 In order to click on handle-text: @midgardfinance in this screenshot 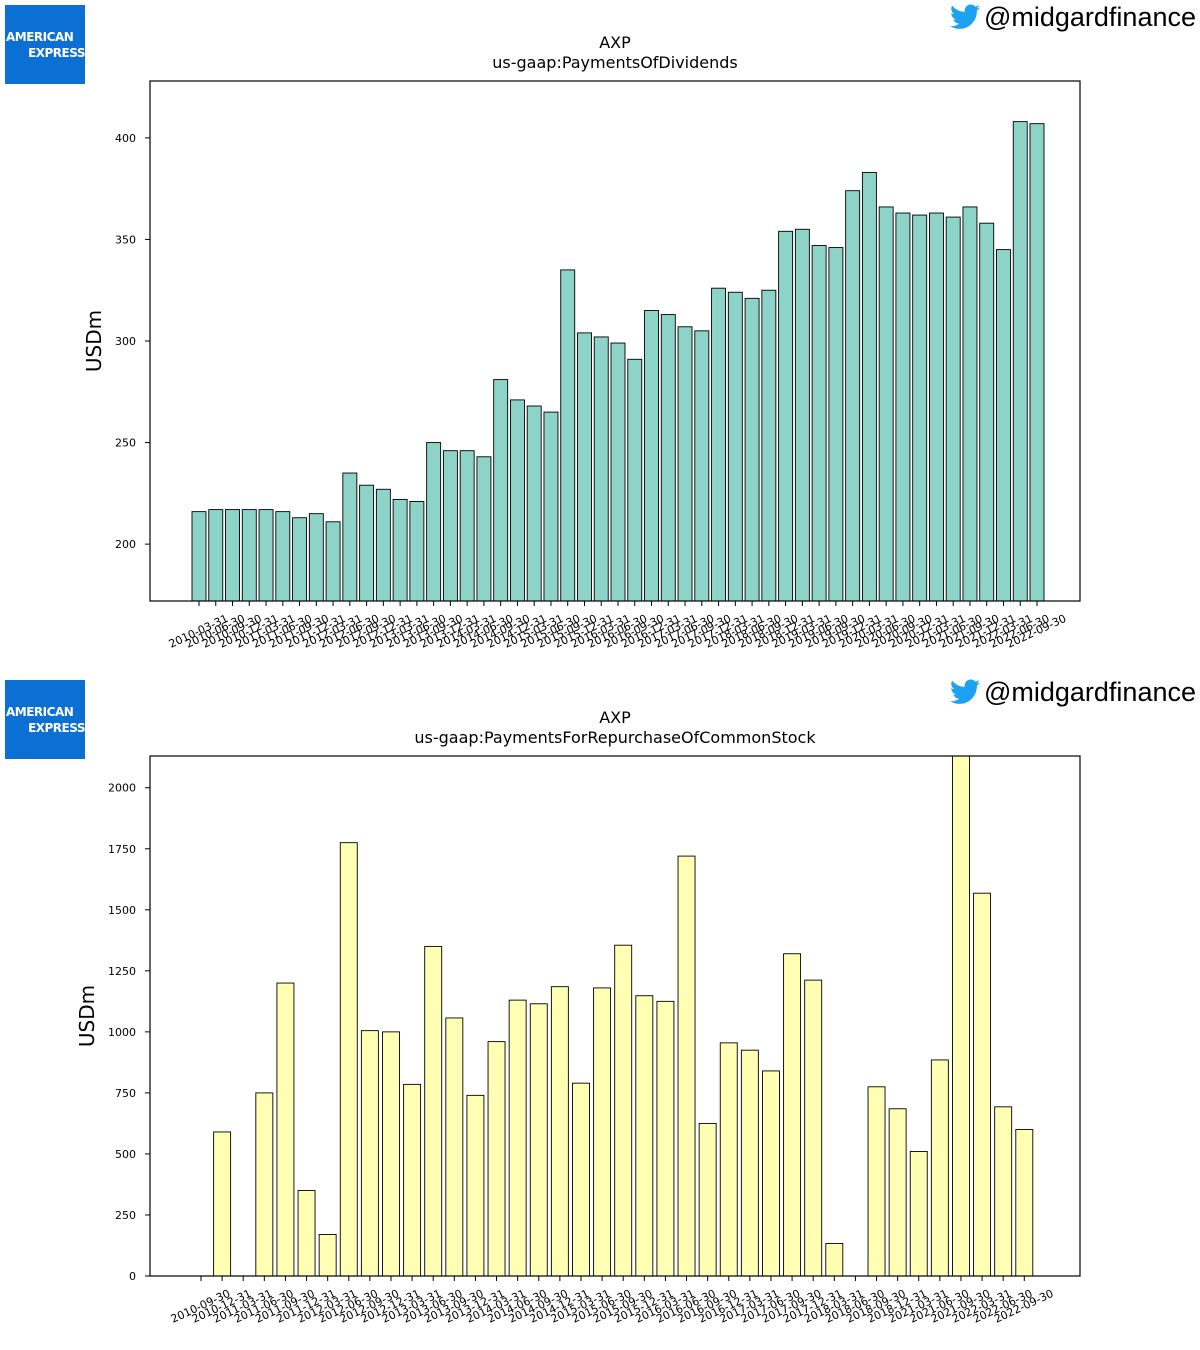, I will do `click(1089, 16)`.